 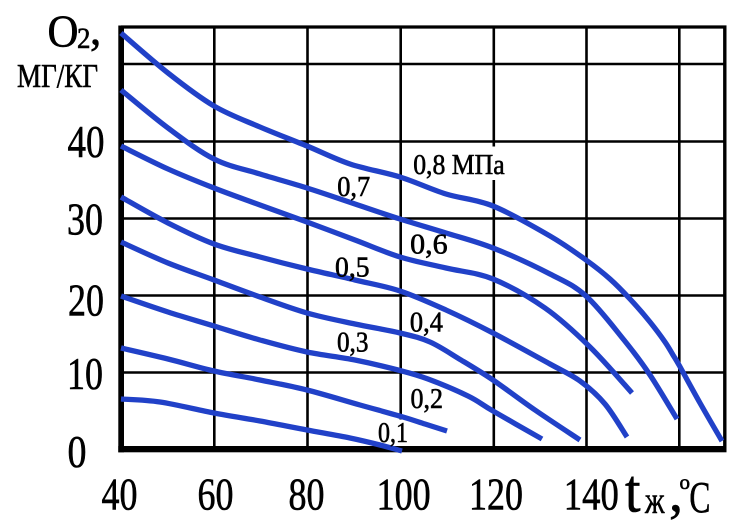 What do you see at coordinates (699, 497) in the screenshot?
I see `svg-text: С` at bounding box center [699, 497].